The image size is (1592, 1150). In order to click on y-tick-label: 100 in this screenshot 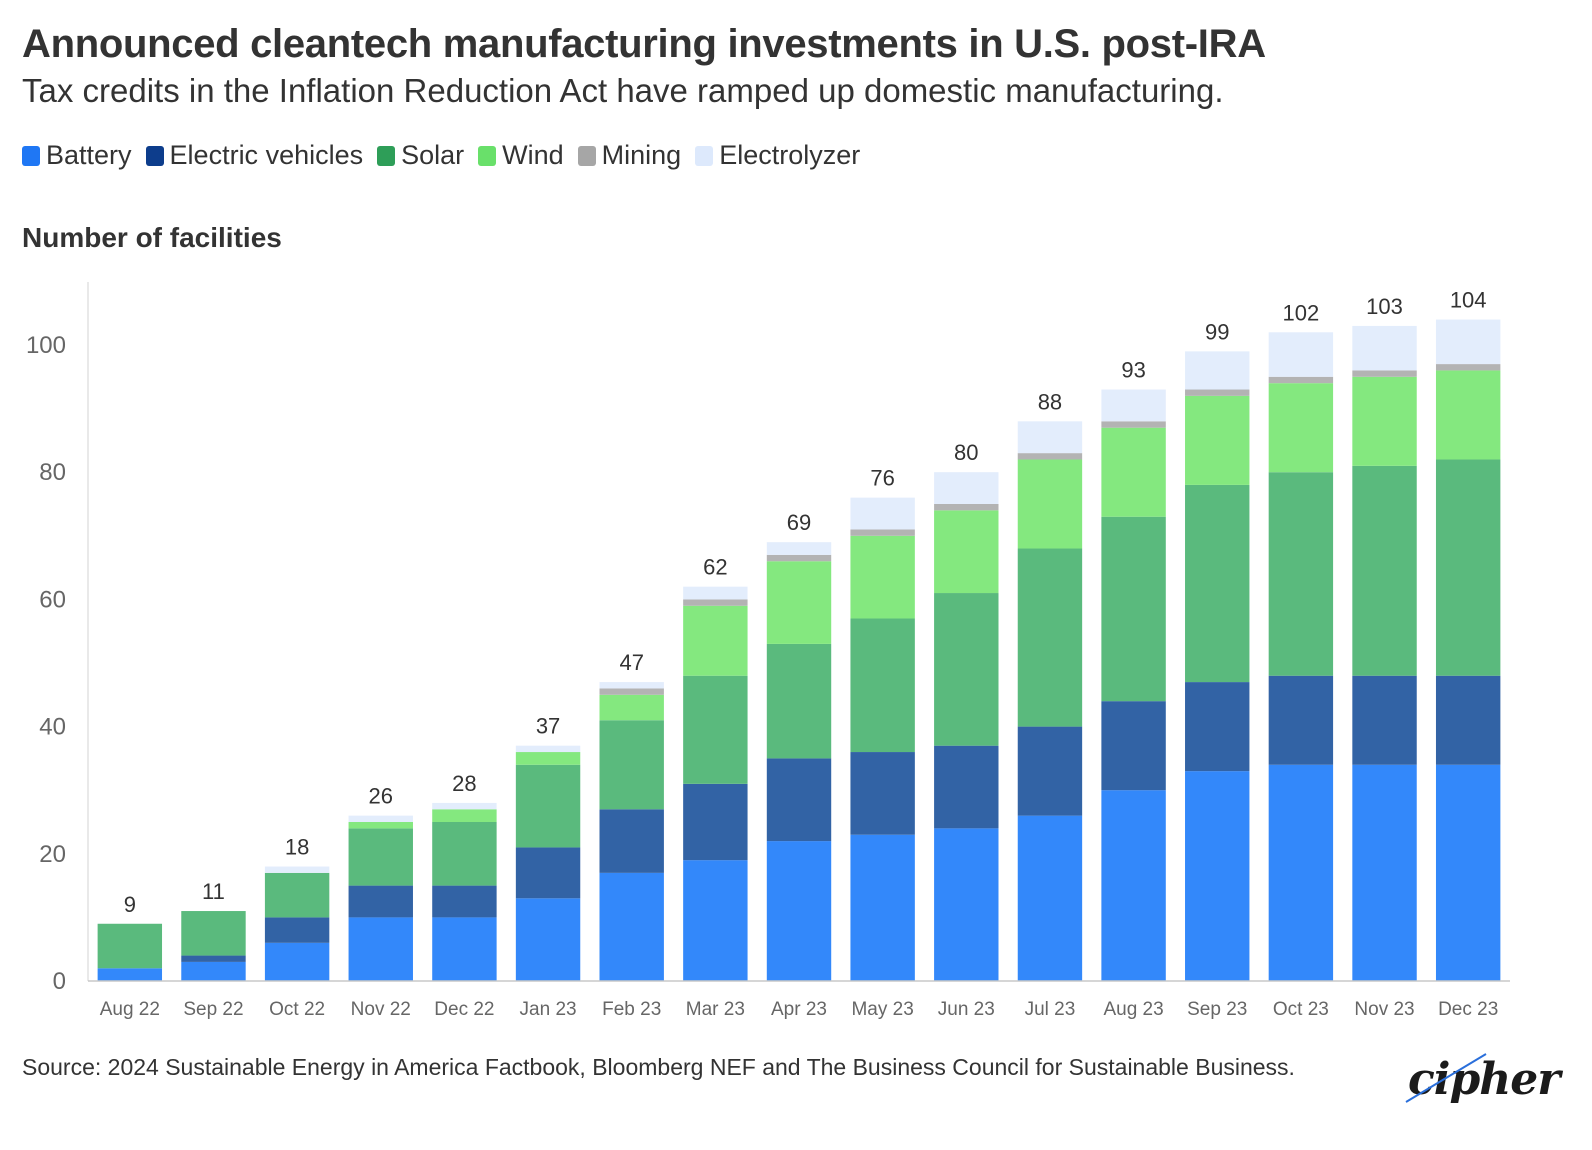, I will do `click(46, 345)`.